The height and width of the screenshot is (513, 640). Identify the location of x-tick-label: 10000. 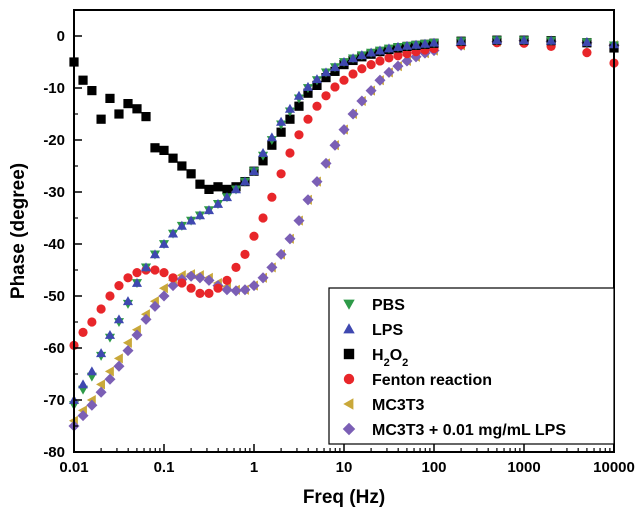
(614, 467).